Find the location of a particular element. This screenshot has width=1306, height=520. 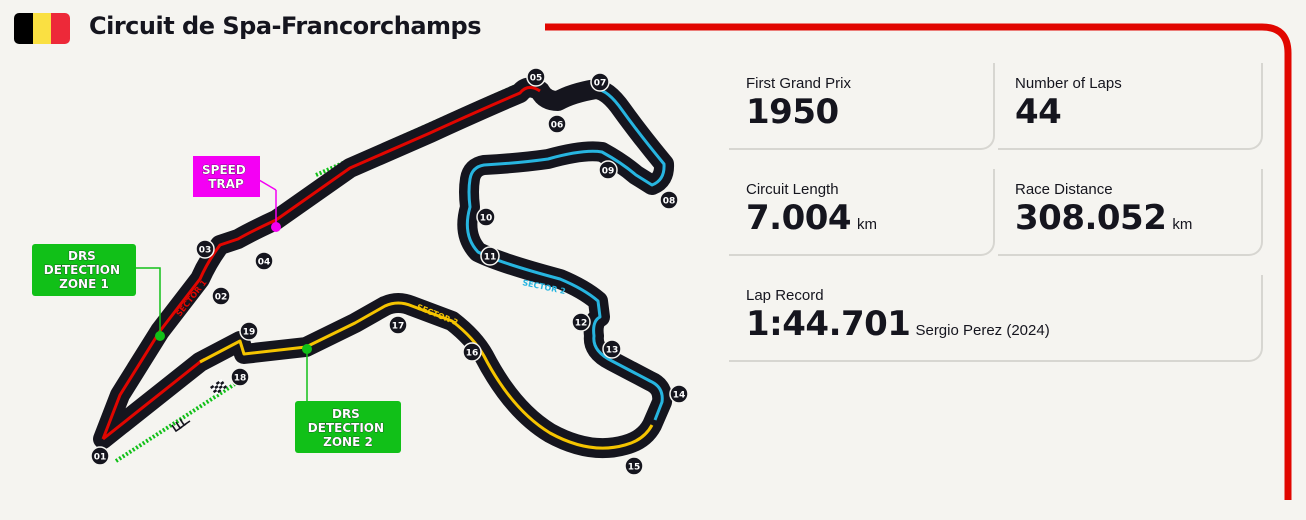

turn-marker-16: 16 is located at coordinates (472, 352).